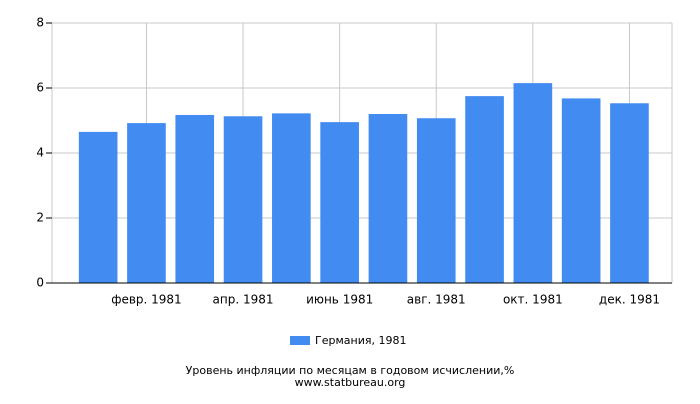 The height and width of the screenshot is (404, 700). I want to click on x-tick-label: дек. 1981, so click(629, 300).